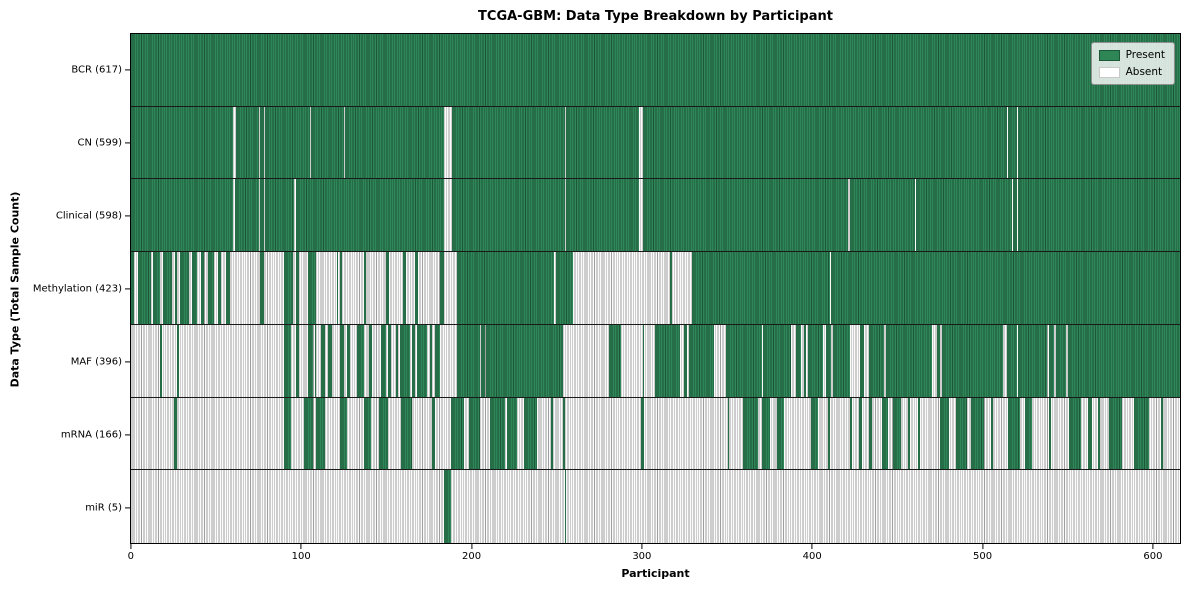  Describe the element at coordinates (642, 556) in the screenshot. I see `x-tick-label: 300` at that location.